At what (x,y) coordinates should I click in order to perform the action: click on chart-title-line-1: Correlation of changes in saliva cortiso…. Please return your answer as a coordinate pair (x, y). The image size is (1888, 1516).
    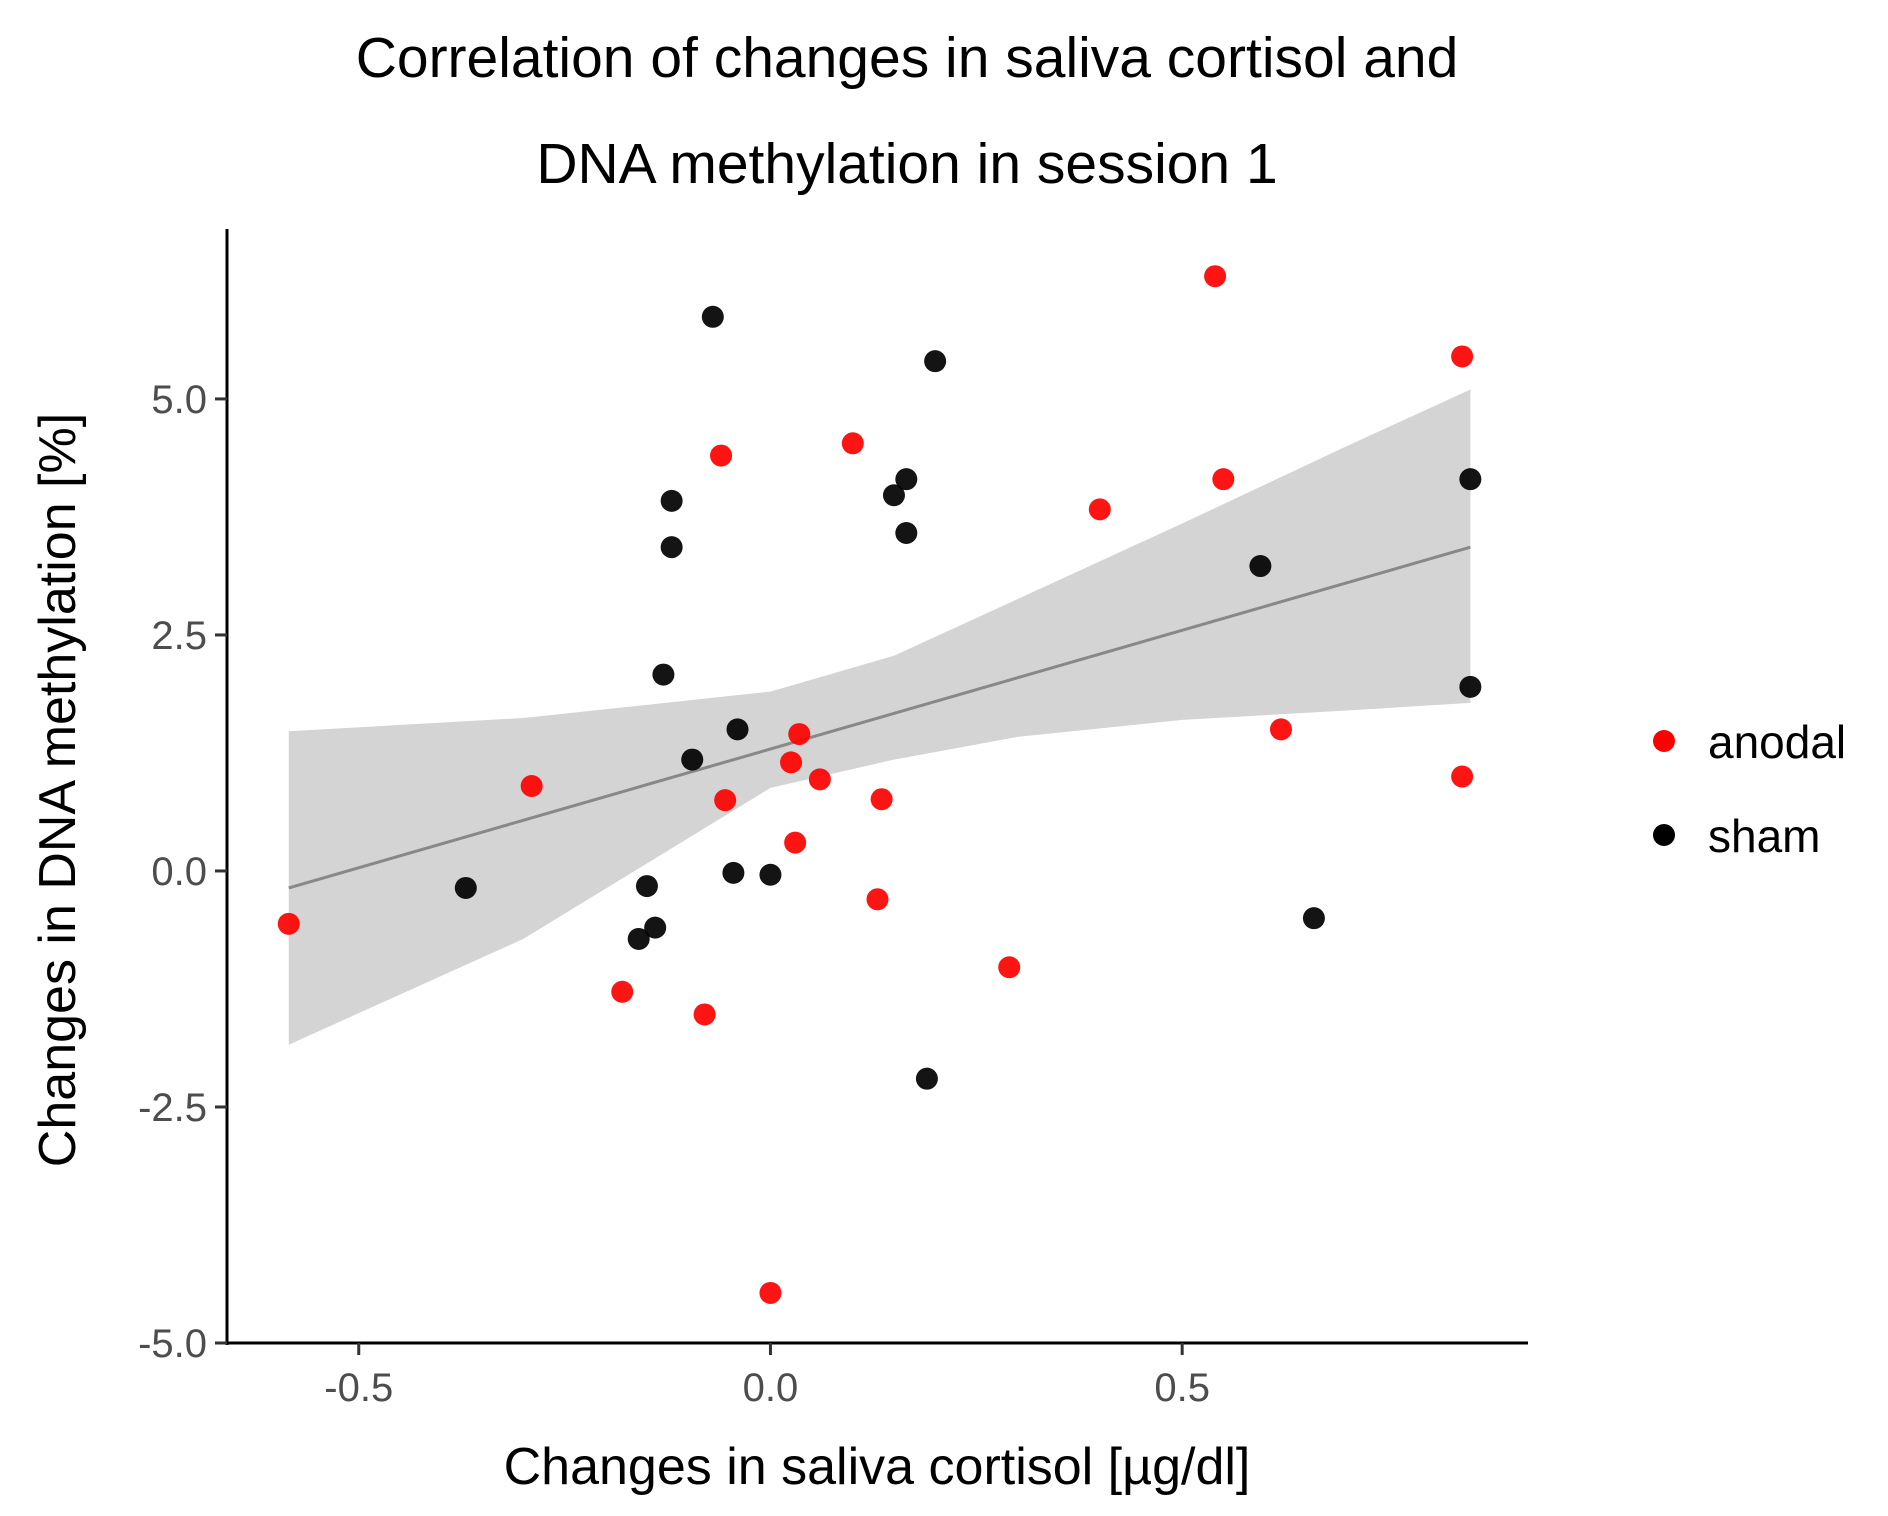
    Looking at the image, I should click on (907, 58).